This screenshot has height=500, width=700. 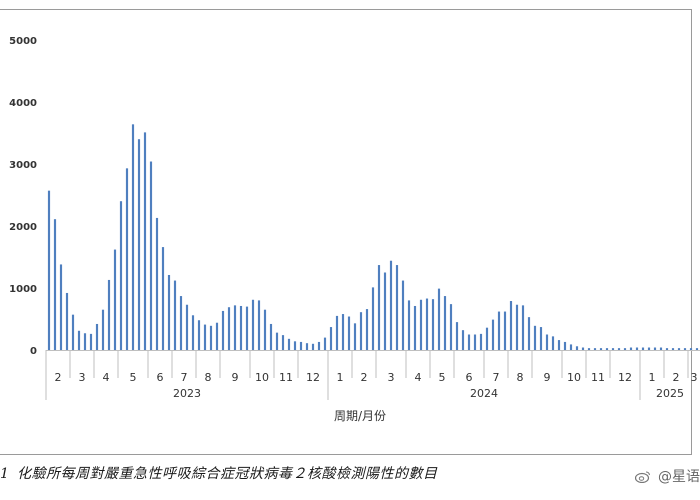 What do you see at coordinates (642, 477) in the screenshot?
I see `weibo-icon` at bounding box center [642, 477].